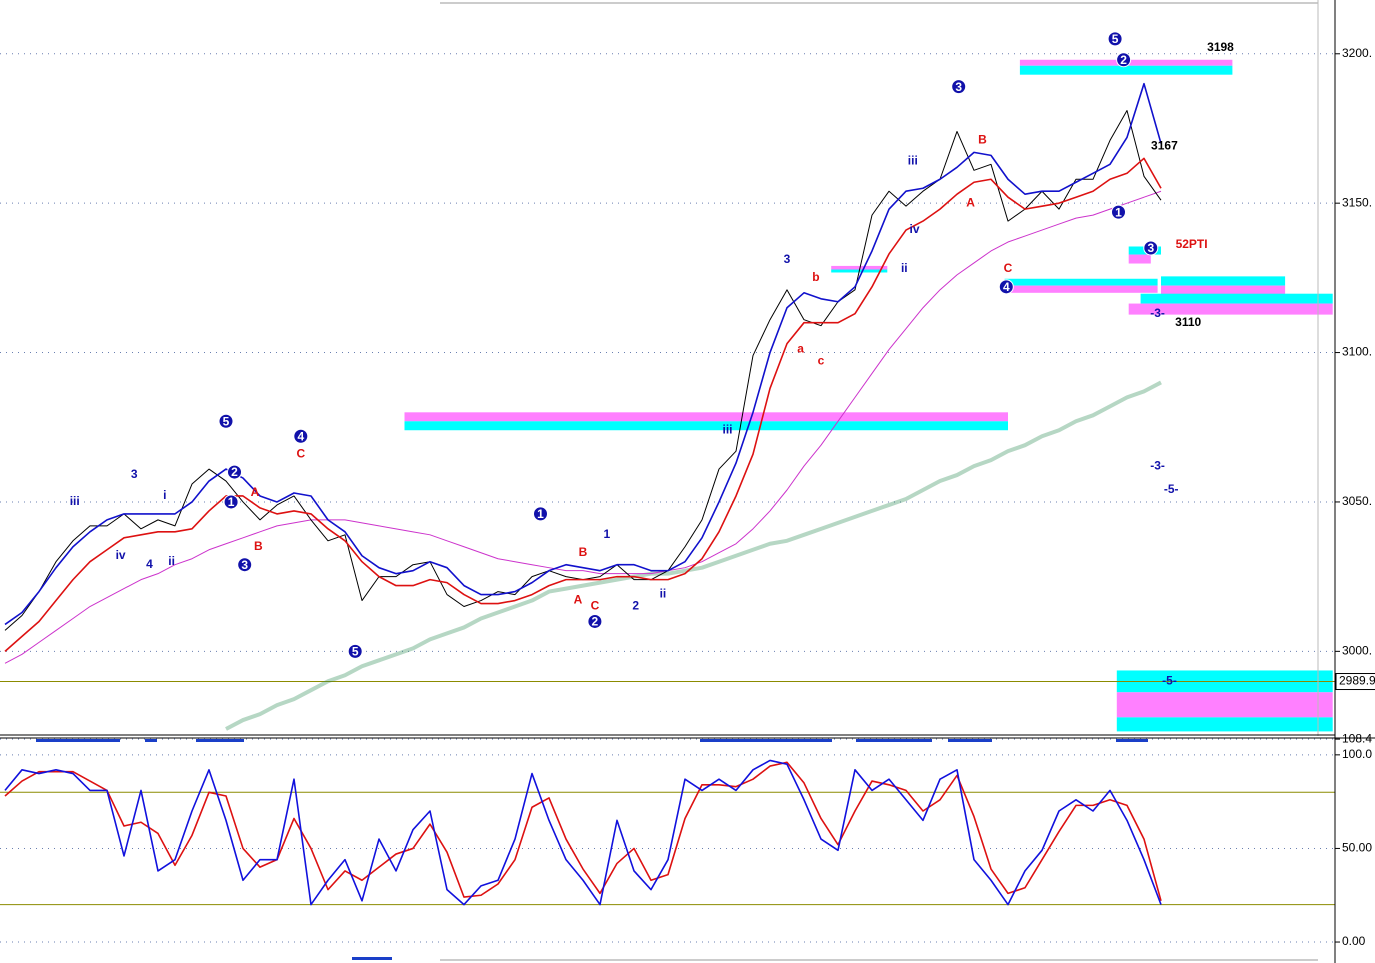 The width and height of the screenshot is (1375, 963). I want to click on y-tick-label: 3100., so click(1357, 352).